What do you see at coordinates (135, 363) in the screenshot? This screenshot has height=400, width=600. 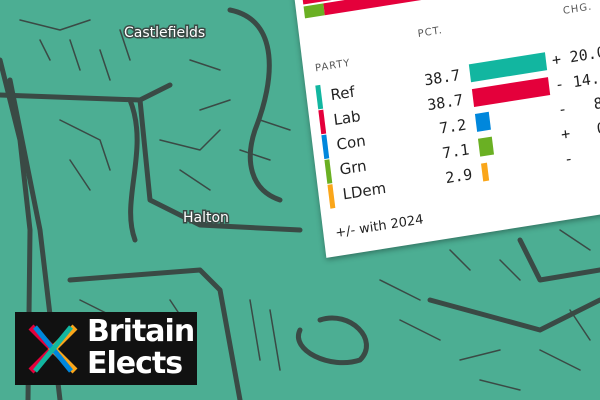 I see `logo-text: Elects` at bounding box center [135, 363].